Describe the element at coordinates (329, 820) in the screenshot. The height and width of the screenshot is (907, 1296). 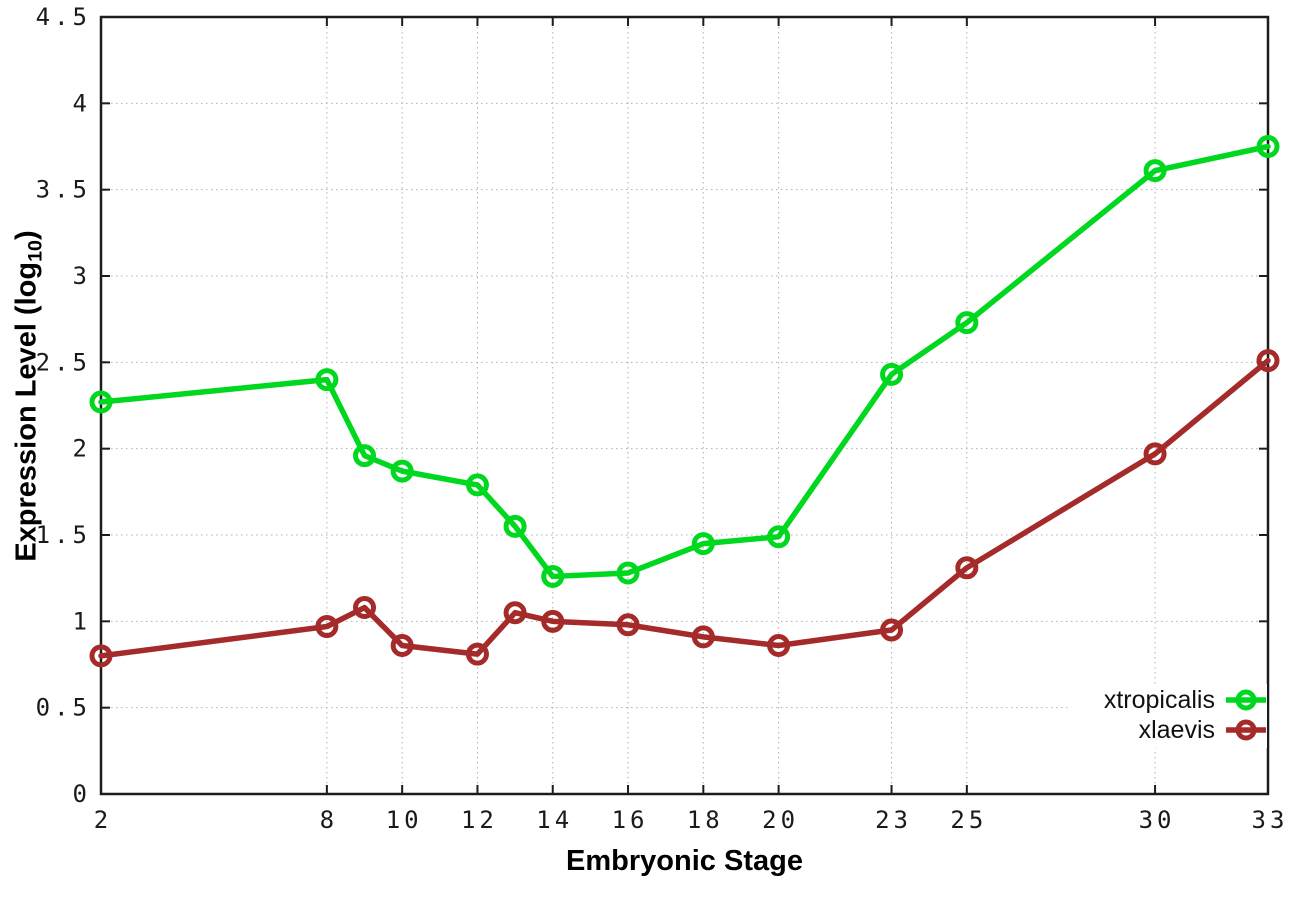
I see `x-tick-label: 8` at that location.